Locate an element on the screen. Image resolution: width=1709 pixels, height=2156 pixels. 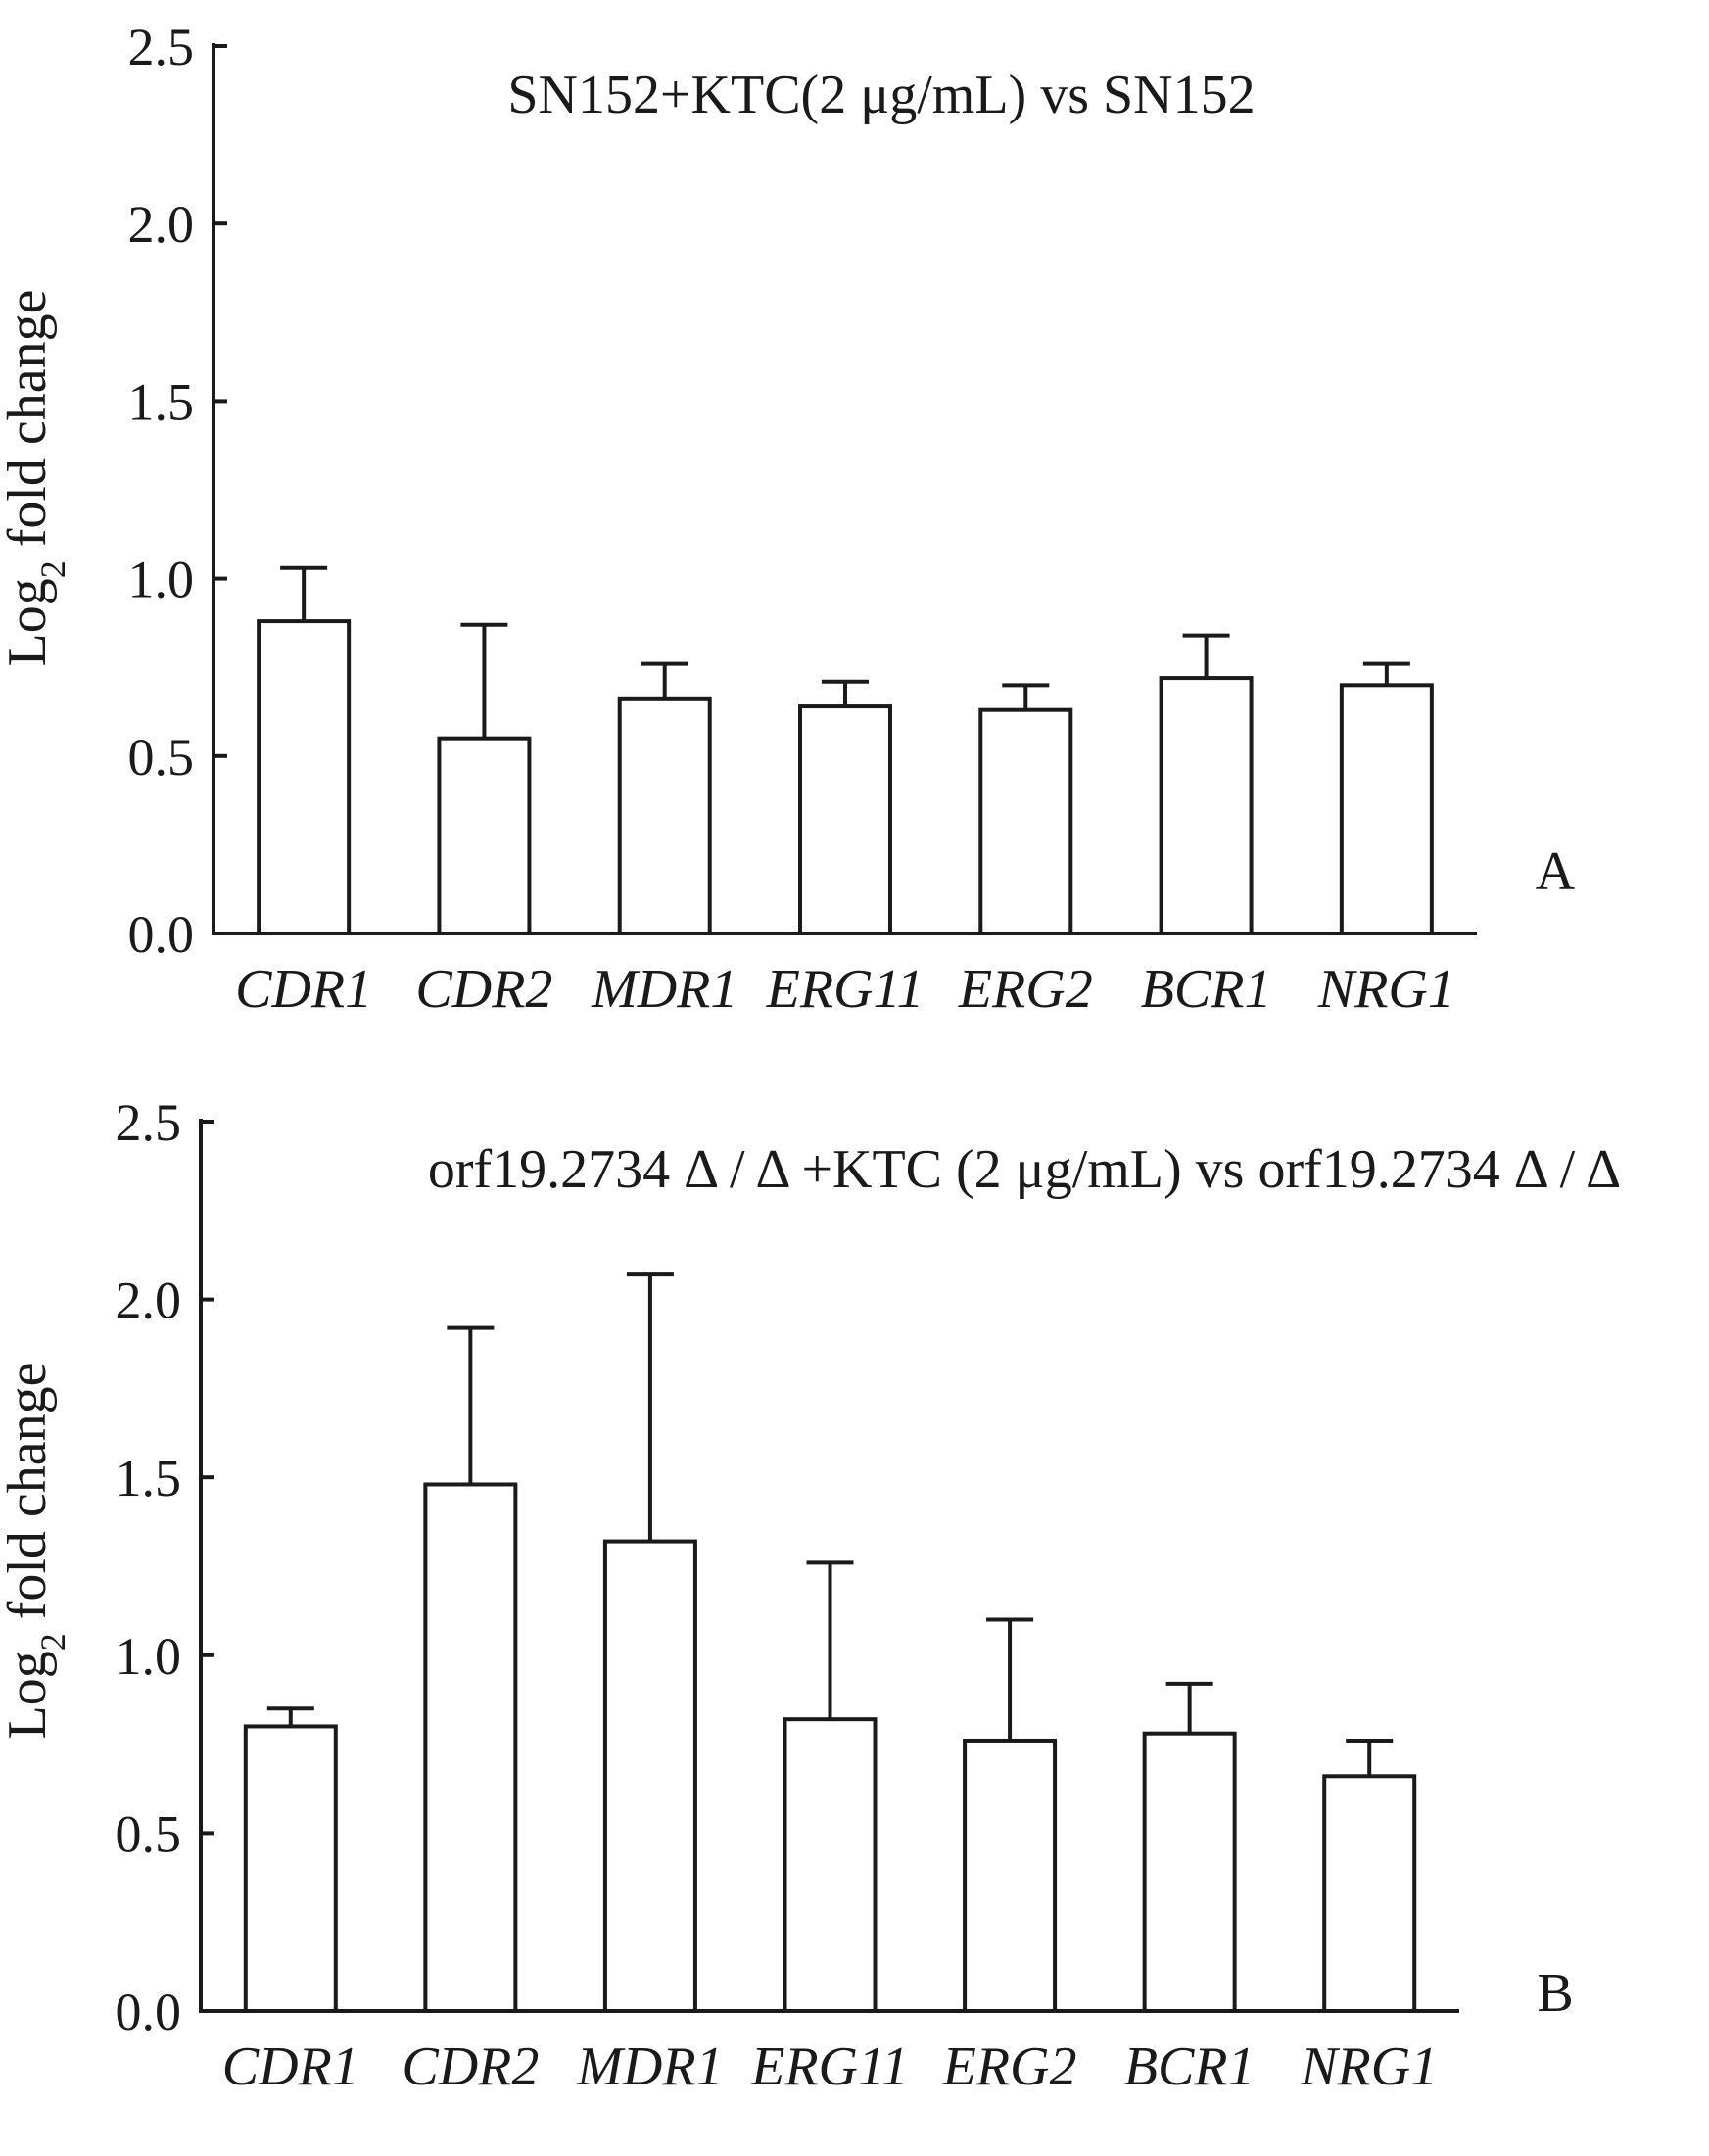
error-bars-a is located at coordinates (845, 652).